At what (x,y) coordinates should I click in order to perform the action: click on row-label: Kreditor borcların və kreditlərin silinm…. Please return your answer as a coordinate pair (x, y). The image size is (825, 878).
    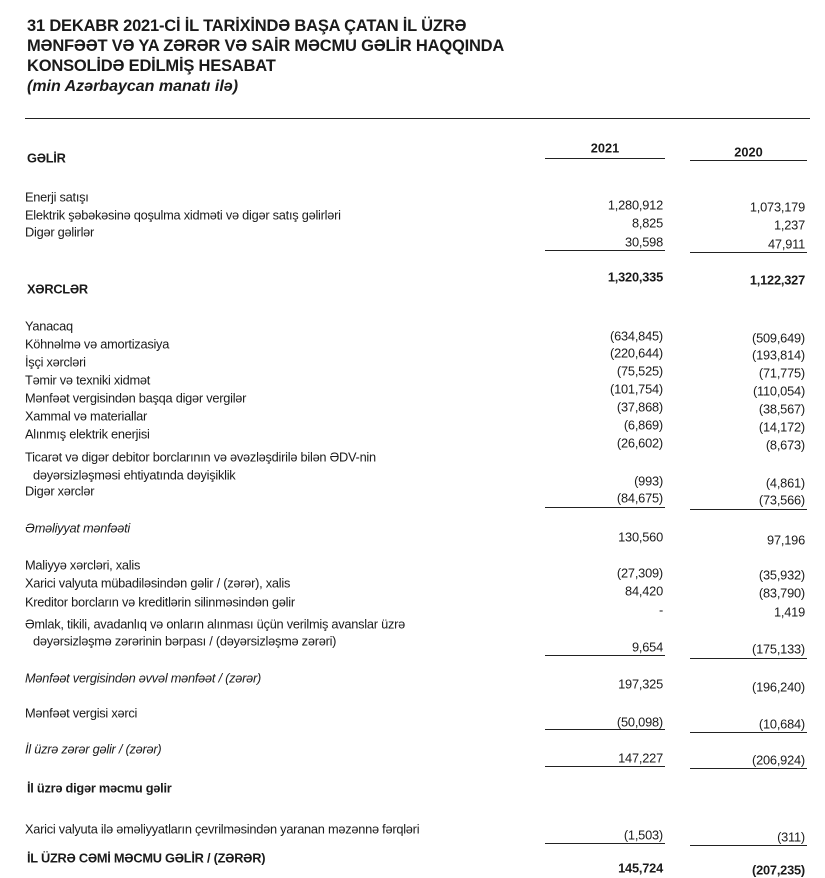
    Looking at the image, I should click on (160, 602).